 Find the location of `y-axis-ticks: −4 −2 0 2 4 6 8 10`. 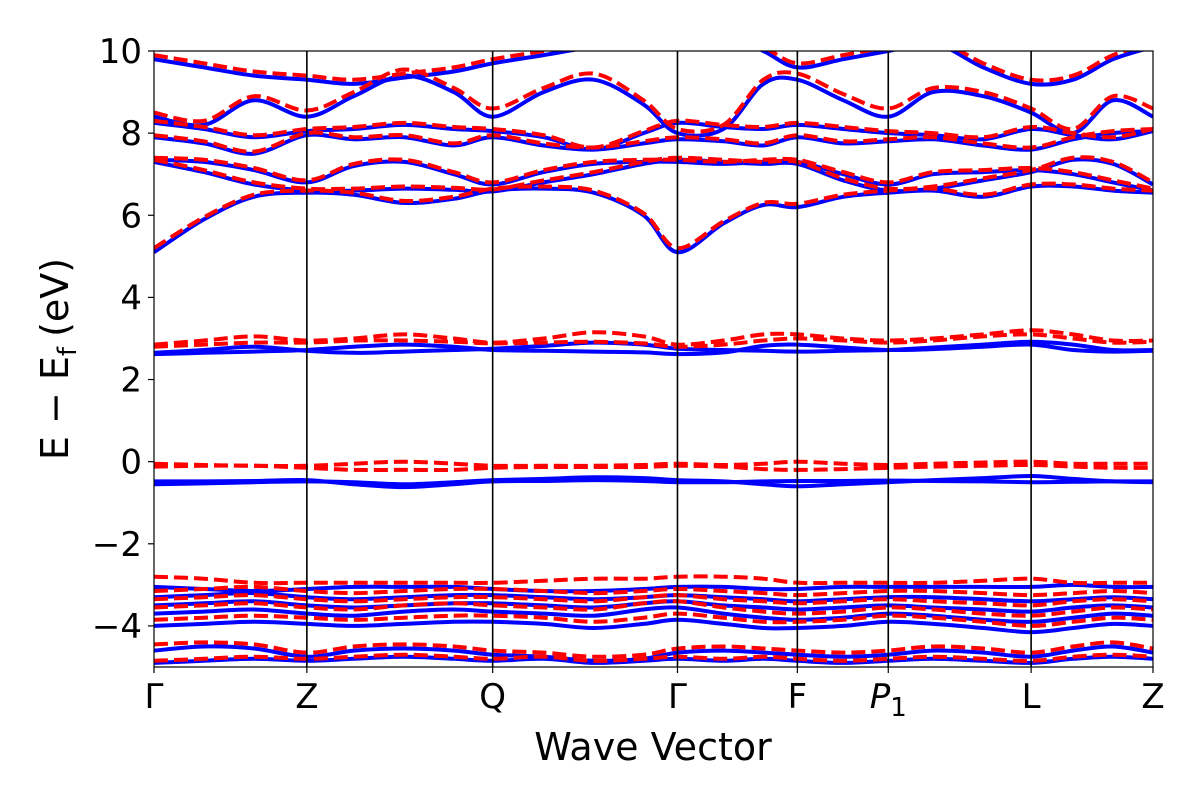

y-axis-ticks: −4 −2 0 2 4 6 8 10 is located at coordinates (123, 339).